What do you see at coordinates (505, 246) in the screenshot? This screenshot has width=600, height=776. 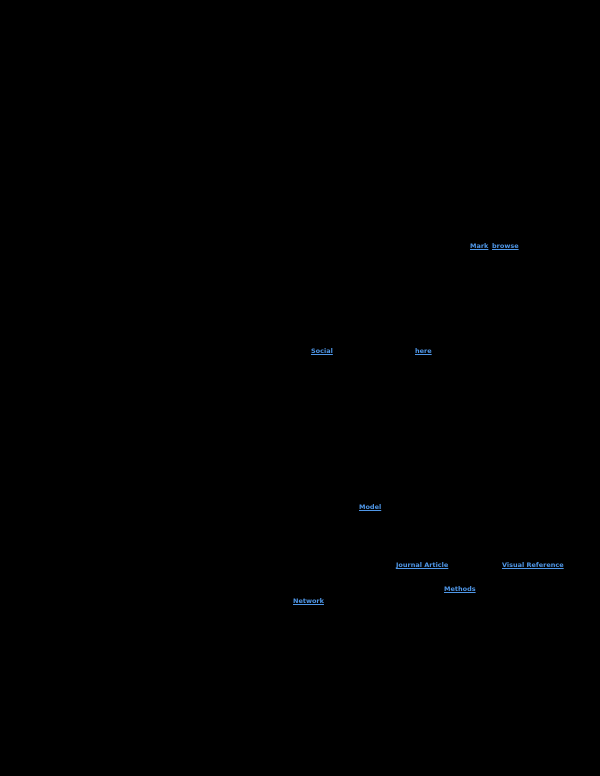 I see `hyperlink-link-2: browse` at bounding box center [505, 246].